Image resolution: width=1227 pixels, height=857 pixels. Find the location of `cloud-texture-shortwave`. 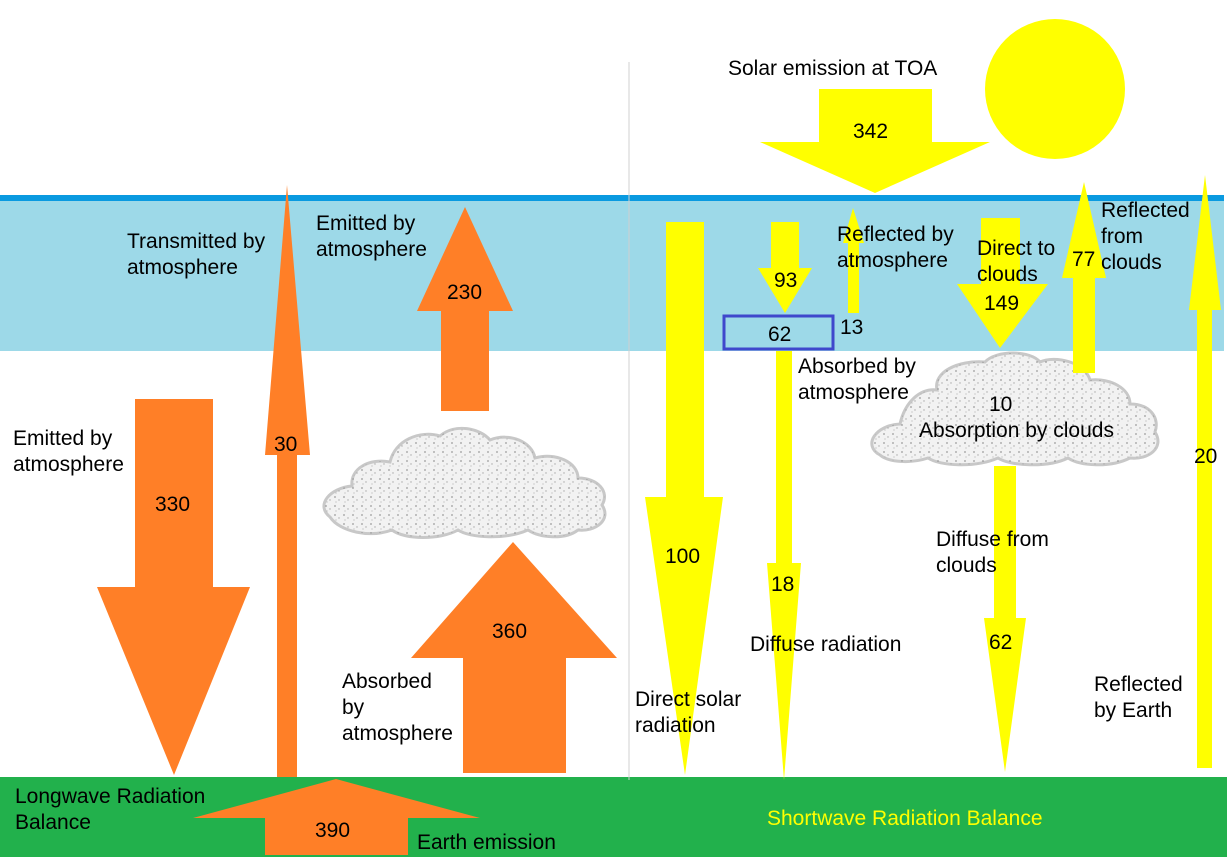

cloud-texture-shortwave is located at coordinates (1014, 409).